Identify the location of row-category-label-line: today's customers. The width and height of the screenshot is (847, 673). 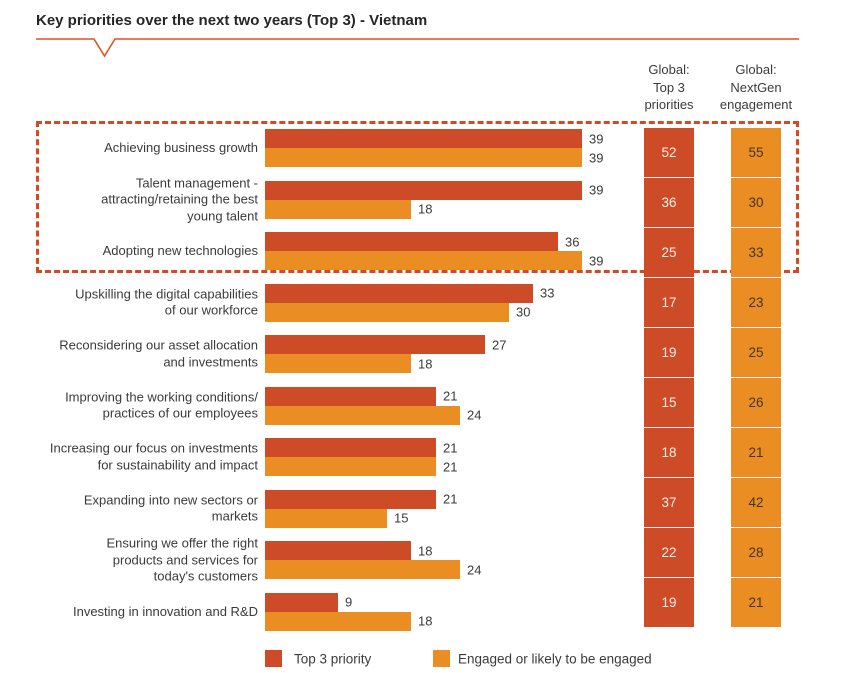
(205, 576).